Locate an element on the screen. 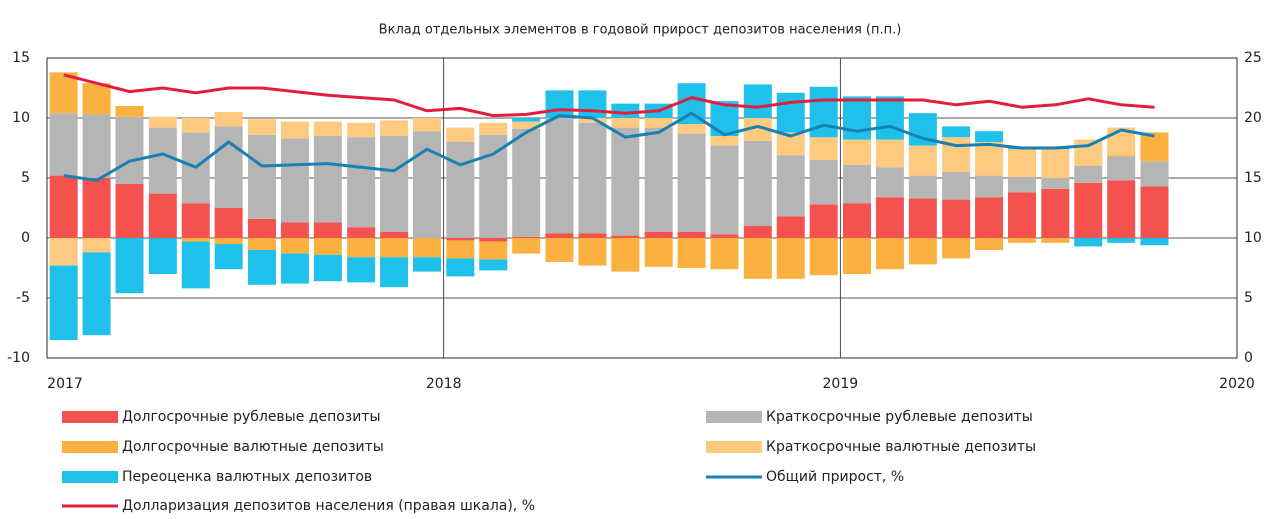 The image size is (1279, 519). x-tick-label: 2017 is located at coordinates (65, 384).